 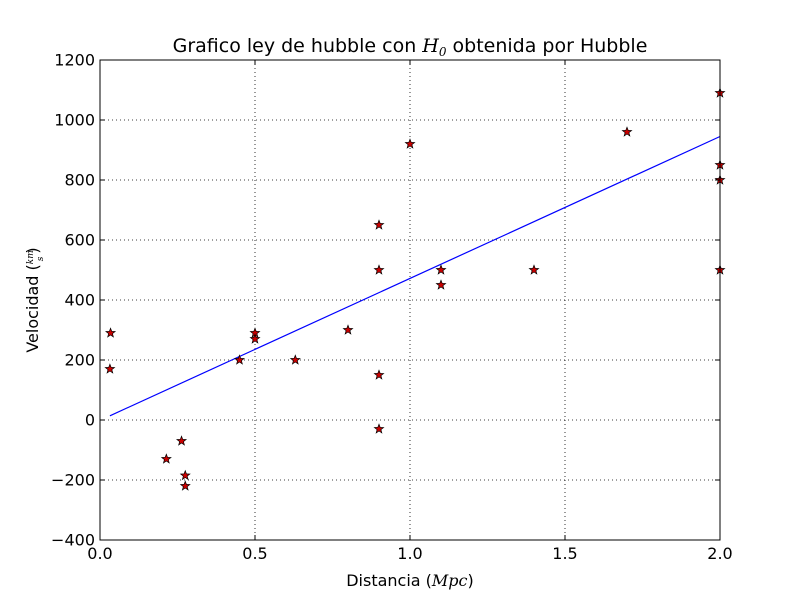 I want to click on x-axis-label: Distancia (Mpc), so click(x=410, y=580).